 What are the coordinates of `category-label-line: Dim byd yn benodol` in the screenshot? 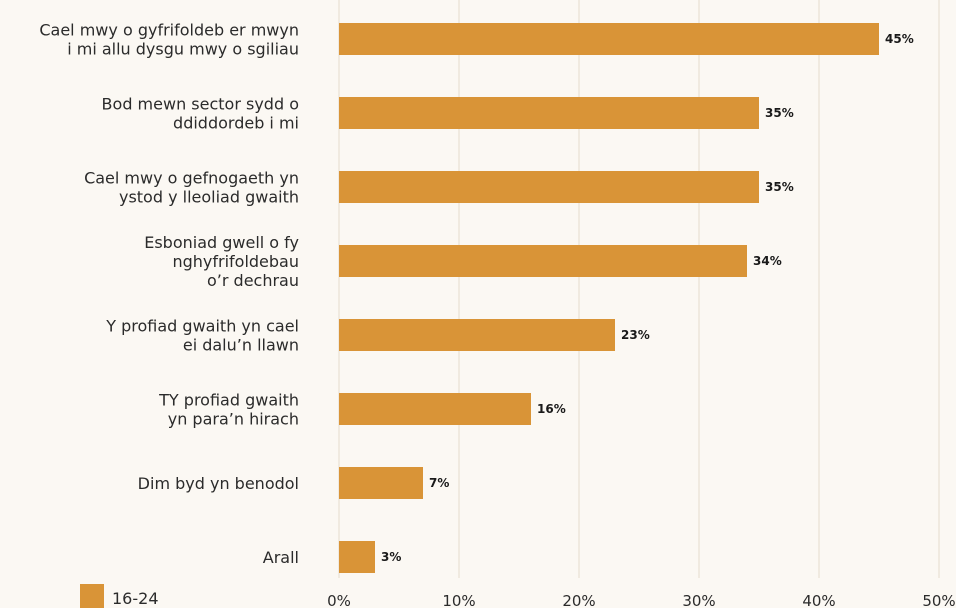 It's located at (218, 483).